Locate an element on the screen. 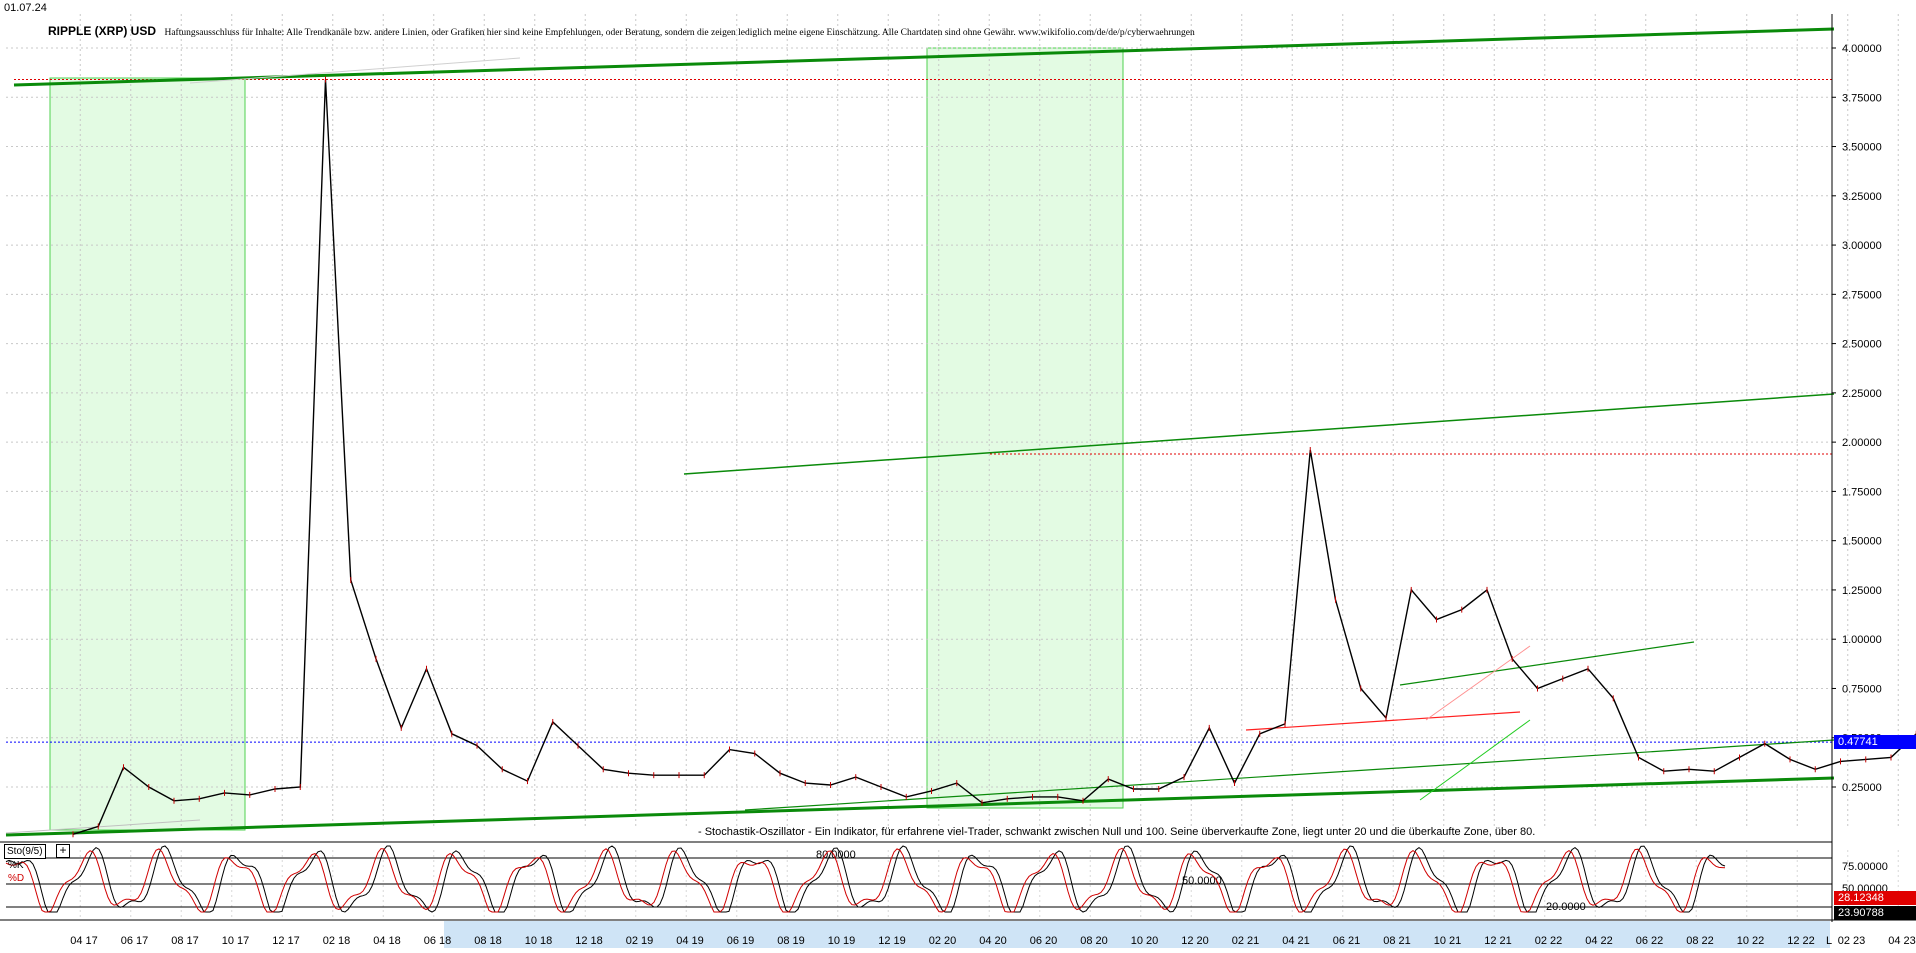 This screenshot has height=953, width=1916. time-tick-label: 06 21 is located at coordinates (1347, 941).